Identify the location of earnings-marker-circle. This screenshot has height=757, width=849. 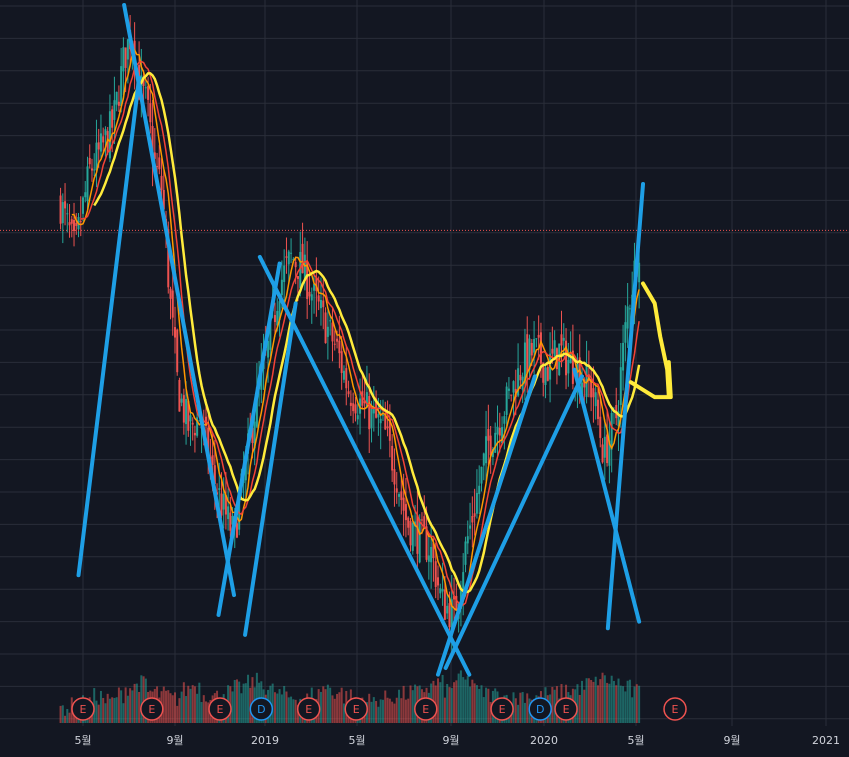
(675, 709).